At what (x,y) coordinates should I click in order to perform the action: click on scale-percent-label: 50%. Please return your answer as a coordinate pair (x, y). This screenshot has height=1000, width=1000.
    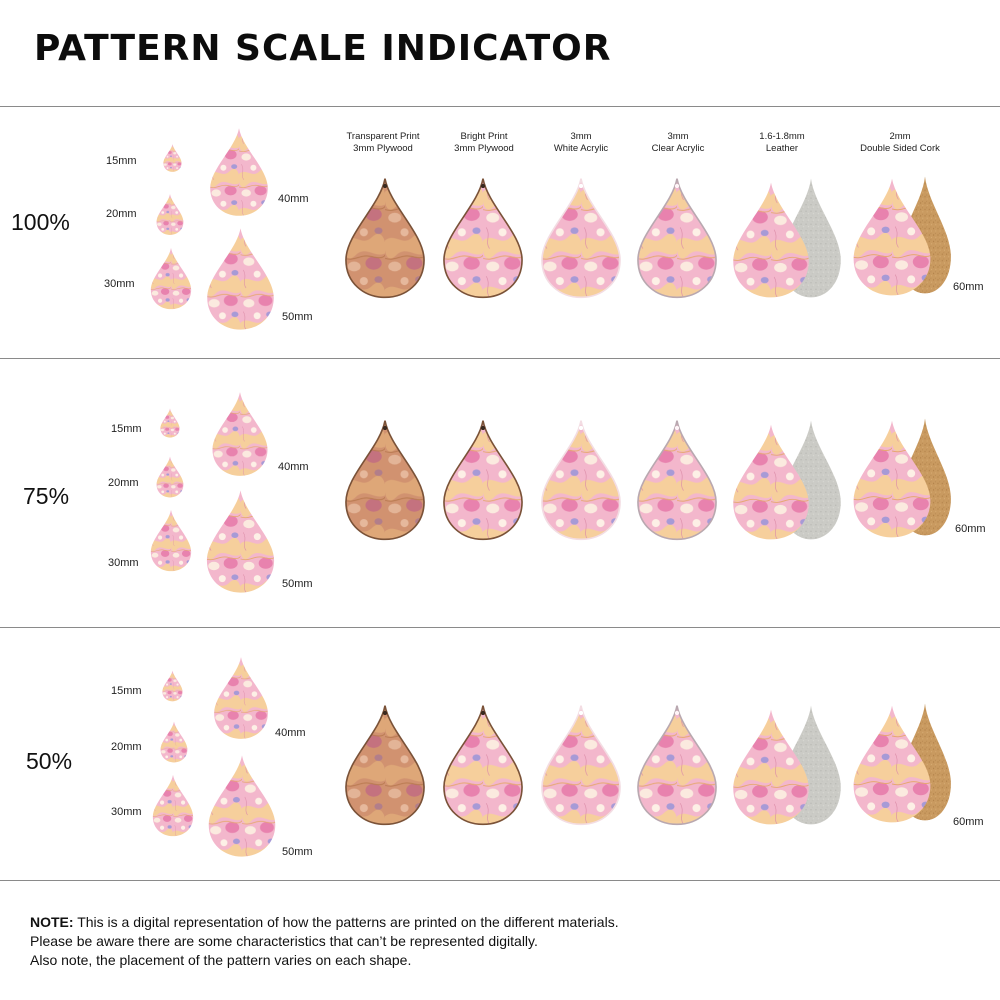
    Looking at the image, I should click on (49, 761).